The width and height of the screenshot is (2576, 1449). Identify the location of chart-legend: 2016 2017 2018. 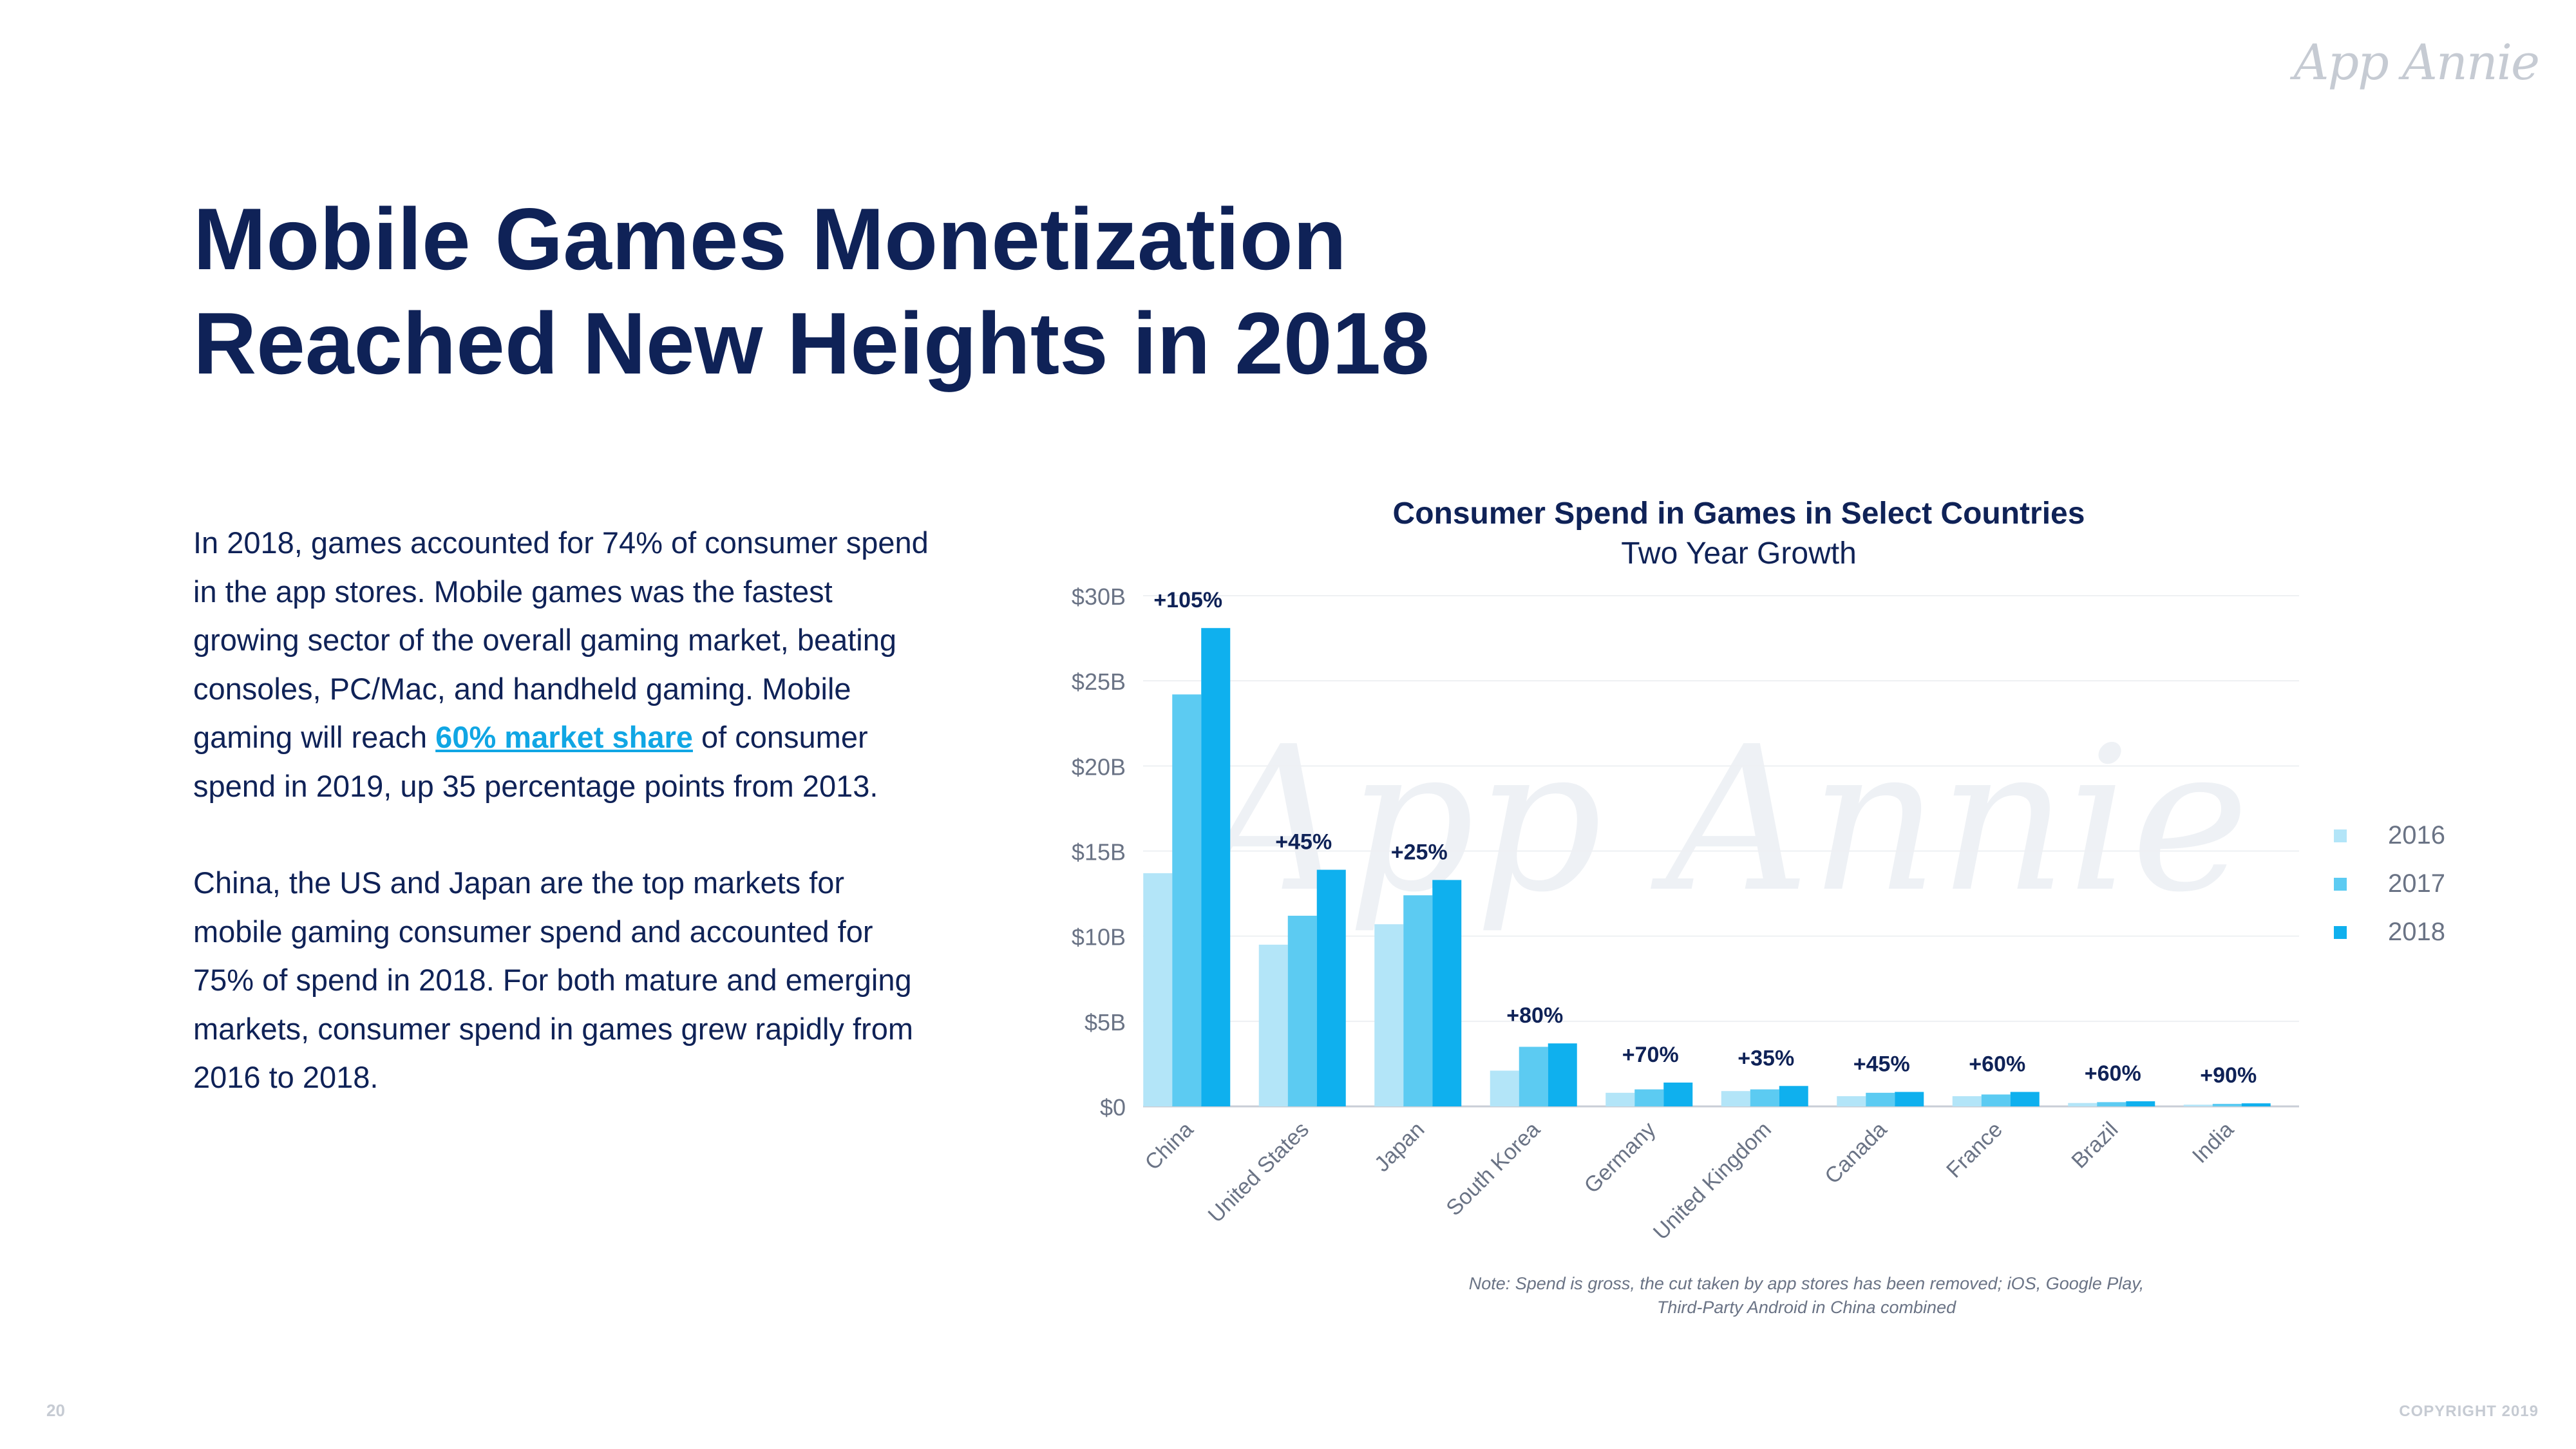
(2390, 883).